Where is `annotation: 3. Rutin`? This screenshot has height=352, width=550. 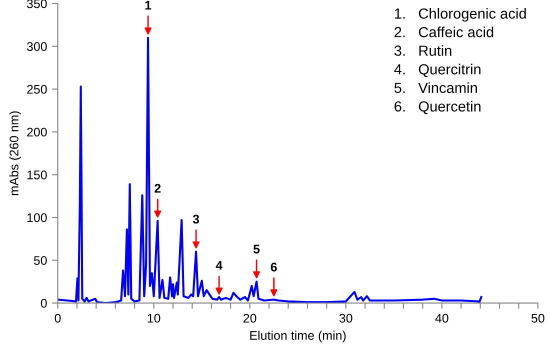
annotation: 3. Rutin is located at coordinates (423, 50).